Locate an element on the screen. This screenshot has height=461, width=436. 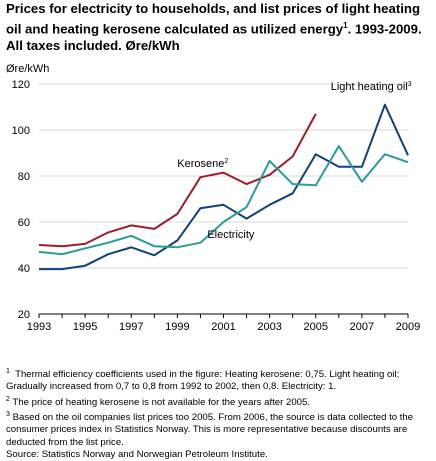
chart-title-rest: . 1993-2009. All taxes included. Øre/kWh is located at coordinates (214, 37).